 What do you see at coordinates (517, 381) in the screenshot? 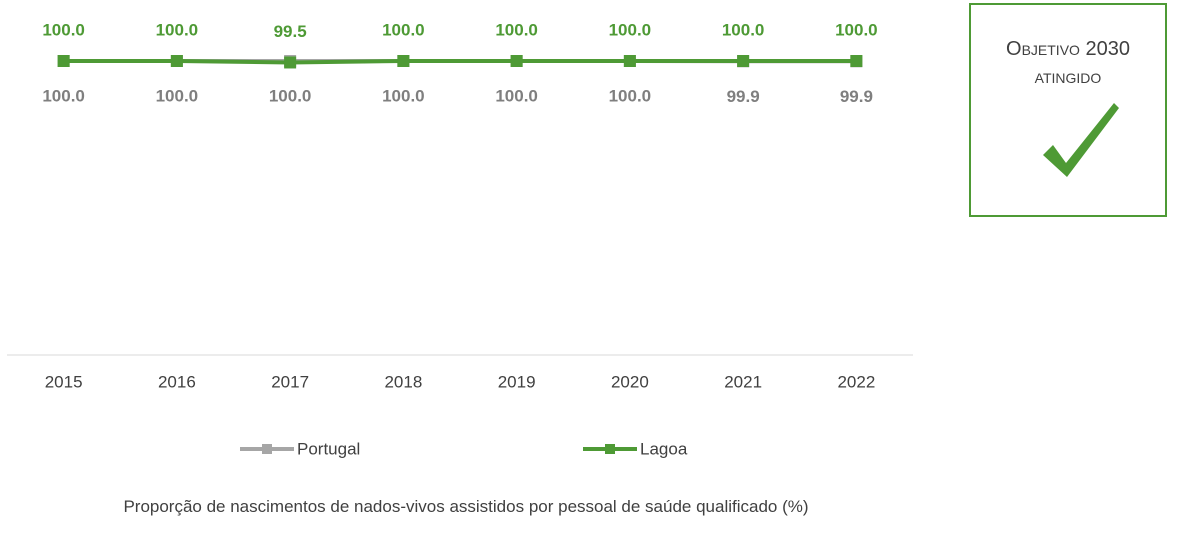
I see `x-tick-label: 2019` at bounding box center [517, 381].